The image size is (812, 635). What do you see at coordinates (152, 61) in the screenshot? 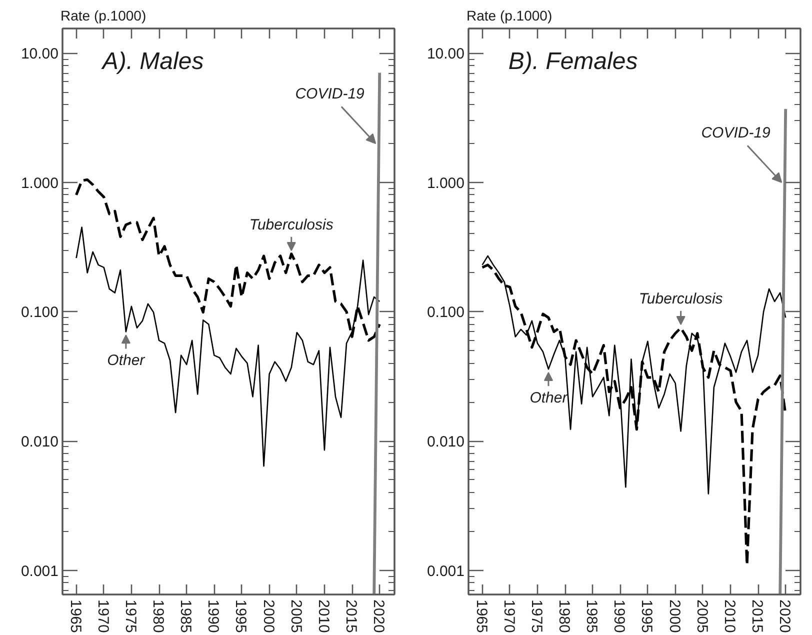
I see `text: A). Males` at bounding box center [152, 61].